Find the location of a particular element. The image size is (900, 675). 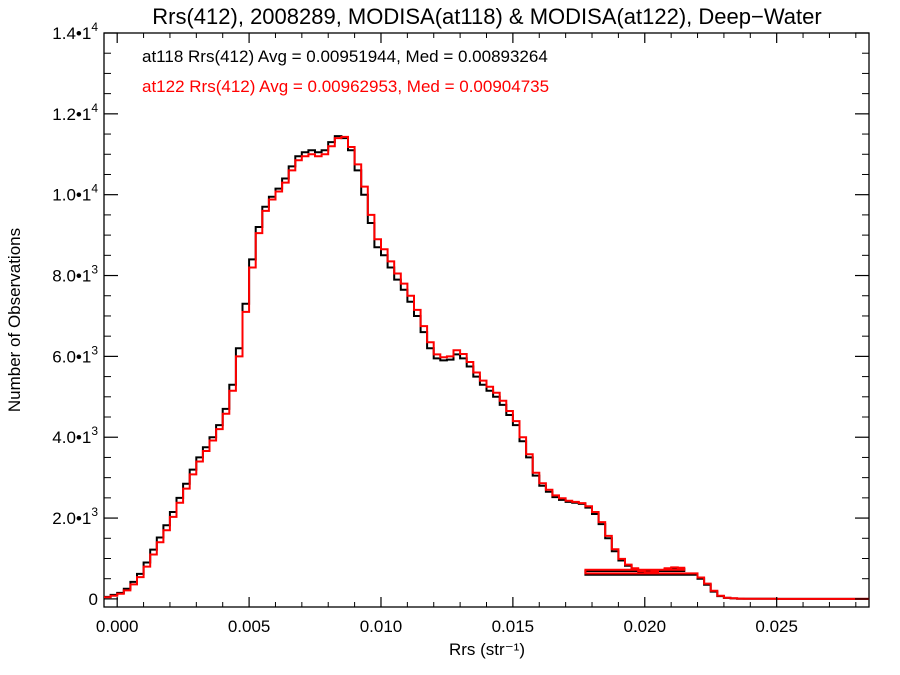

x-tick-label: 0.020 is located at coordinates (645, 626).